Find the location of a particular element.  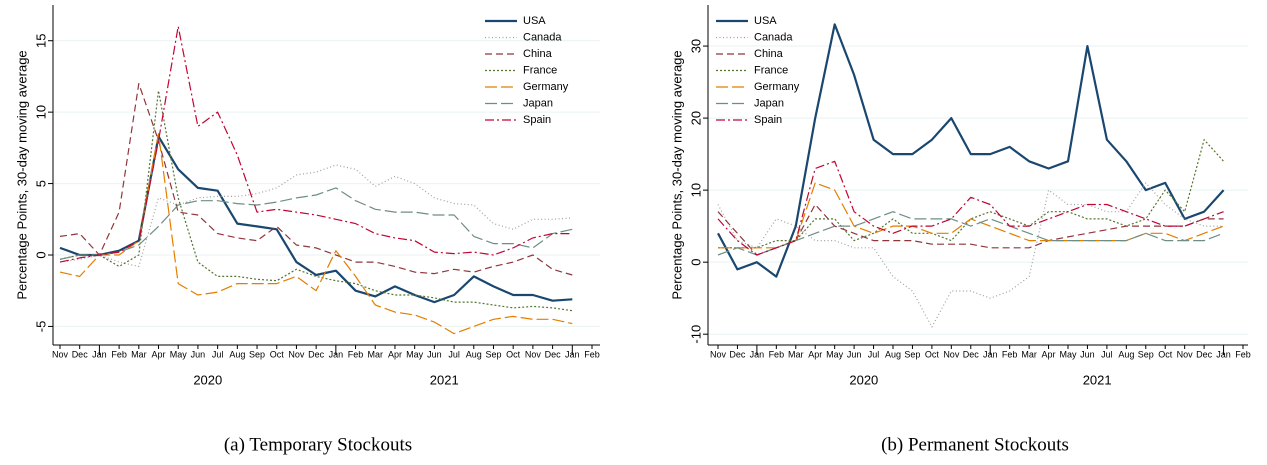

legend-label: China is located at coordinates (538, 54).